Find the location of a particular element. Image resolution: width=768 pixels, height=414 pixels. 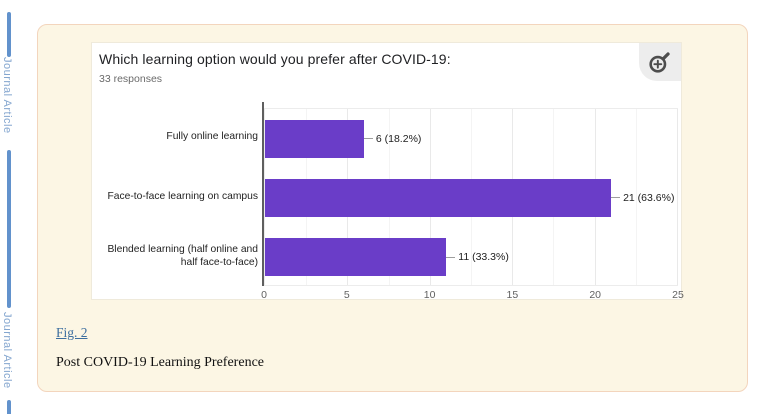

chart-responses-count: 33 responses is located at coordinates (131, 79).